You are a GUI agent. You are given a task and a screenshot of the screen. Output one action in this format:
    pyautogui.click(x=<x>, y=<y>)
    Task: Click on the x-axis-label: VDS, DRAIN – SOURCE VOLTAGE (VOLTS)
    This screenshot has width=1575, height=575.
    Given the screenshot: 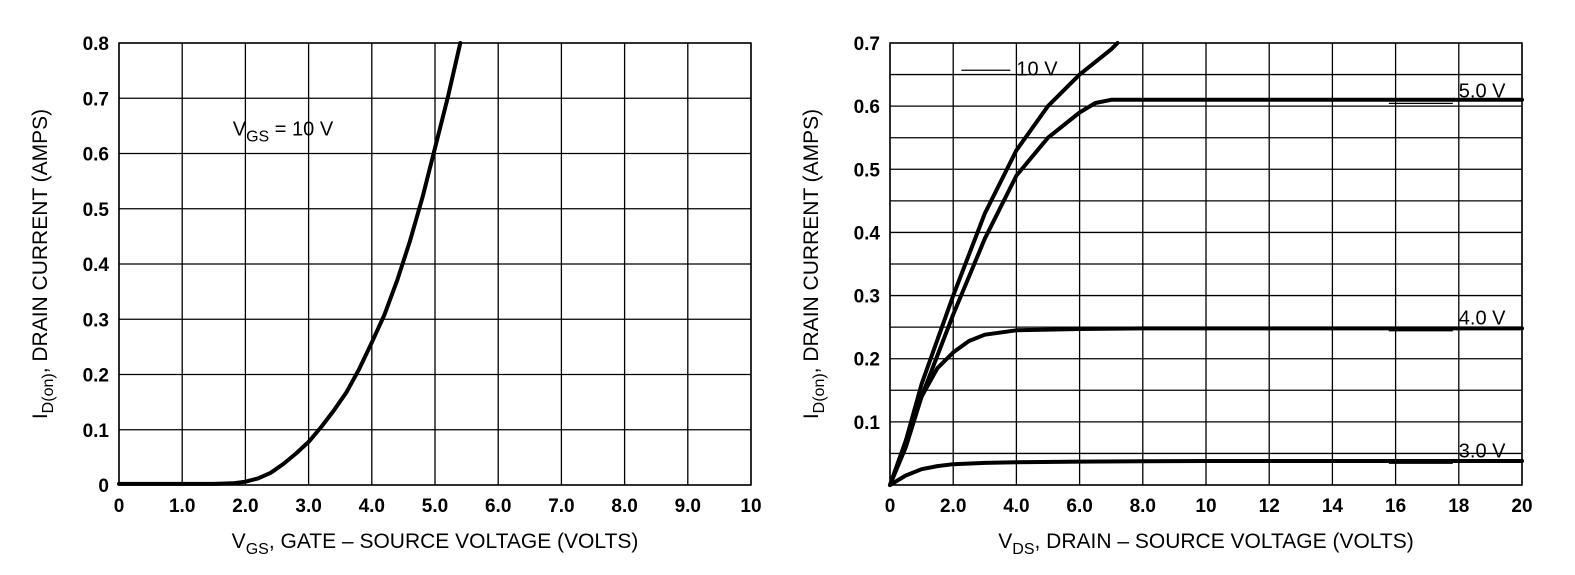 What is the action you would take?
    pyautogui.click(x=1205, y=544)
    